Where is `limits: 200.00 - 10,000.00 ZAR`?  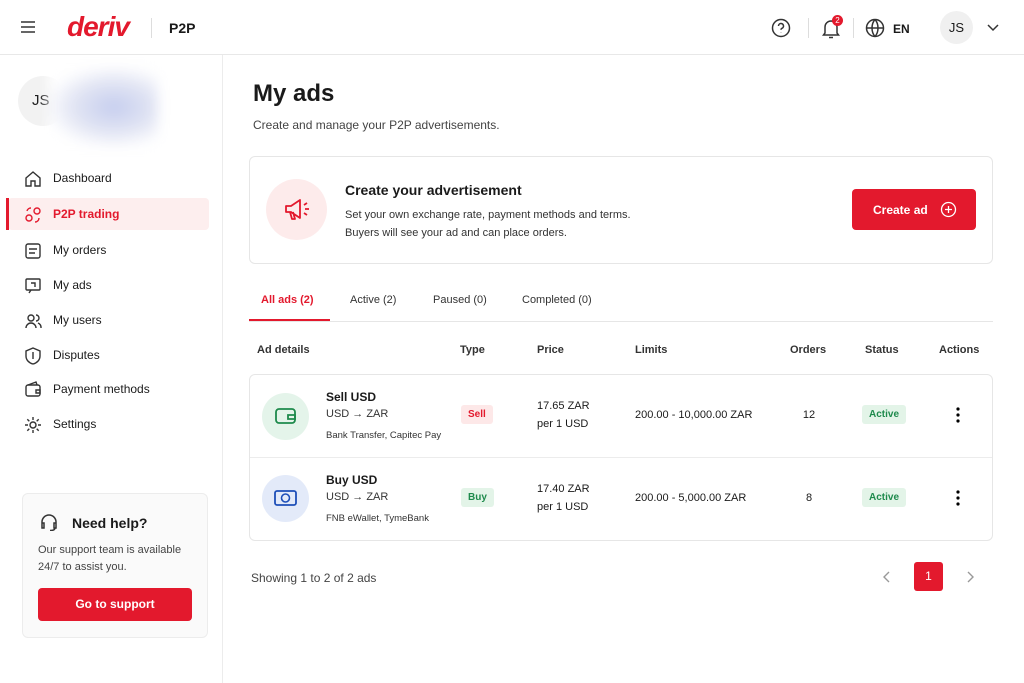 limits: 200.00 - 10,000.00 ZAR is located at coordinates (694, 415).